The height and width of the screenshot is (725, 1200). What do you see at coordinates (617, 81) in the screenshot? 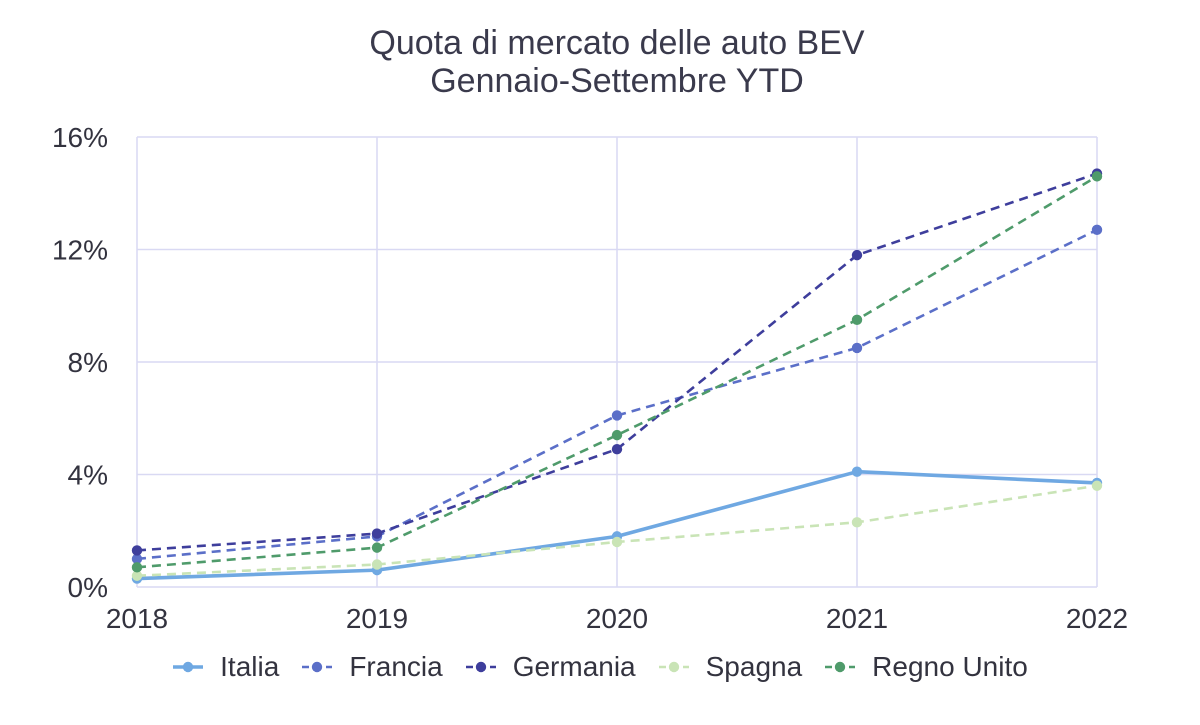
I see `chart-subtitle: Gennaio-Settembre YTD` at bounding box center [617, 81].